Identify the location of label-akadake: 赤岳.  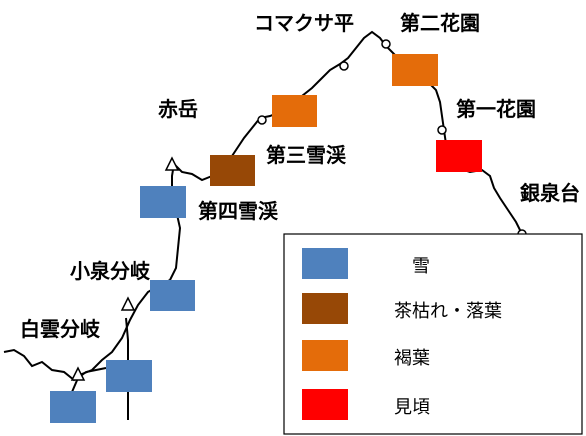
(178, 109).